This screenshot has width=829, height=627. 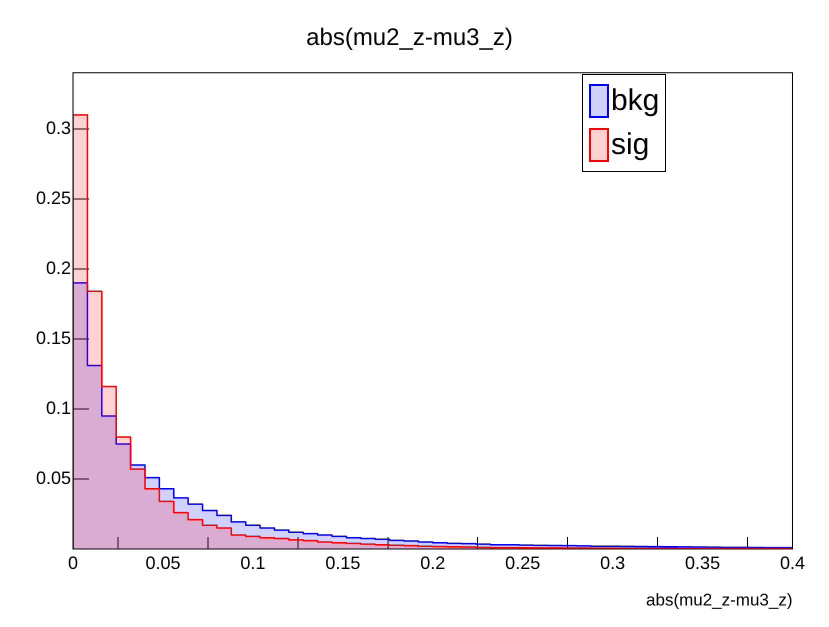 I want to click on y-tick-label: 0.05, so click(x=54, y=478).